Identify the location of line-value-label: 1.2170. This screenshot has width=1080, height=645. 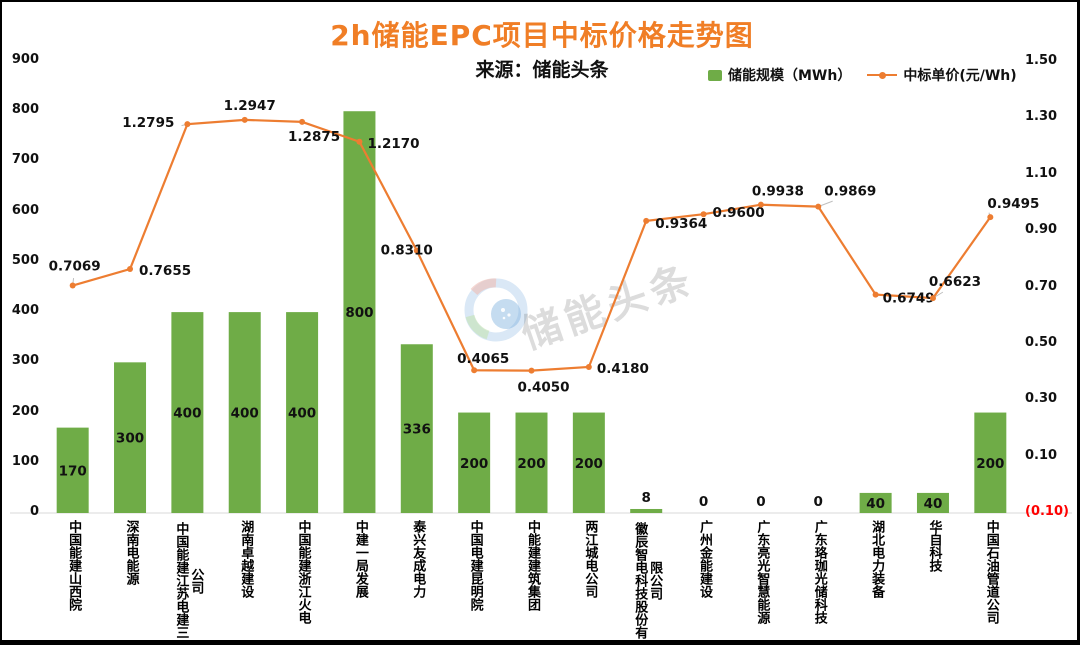
(393, 144).